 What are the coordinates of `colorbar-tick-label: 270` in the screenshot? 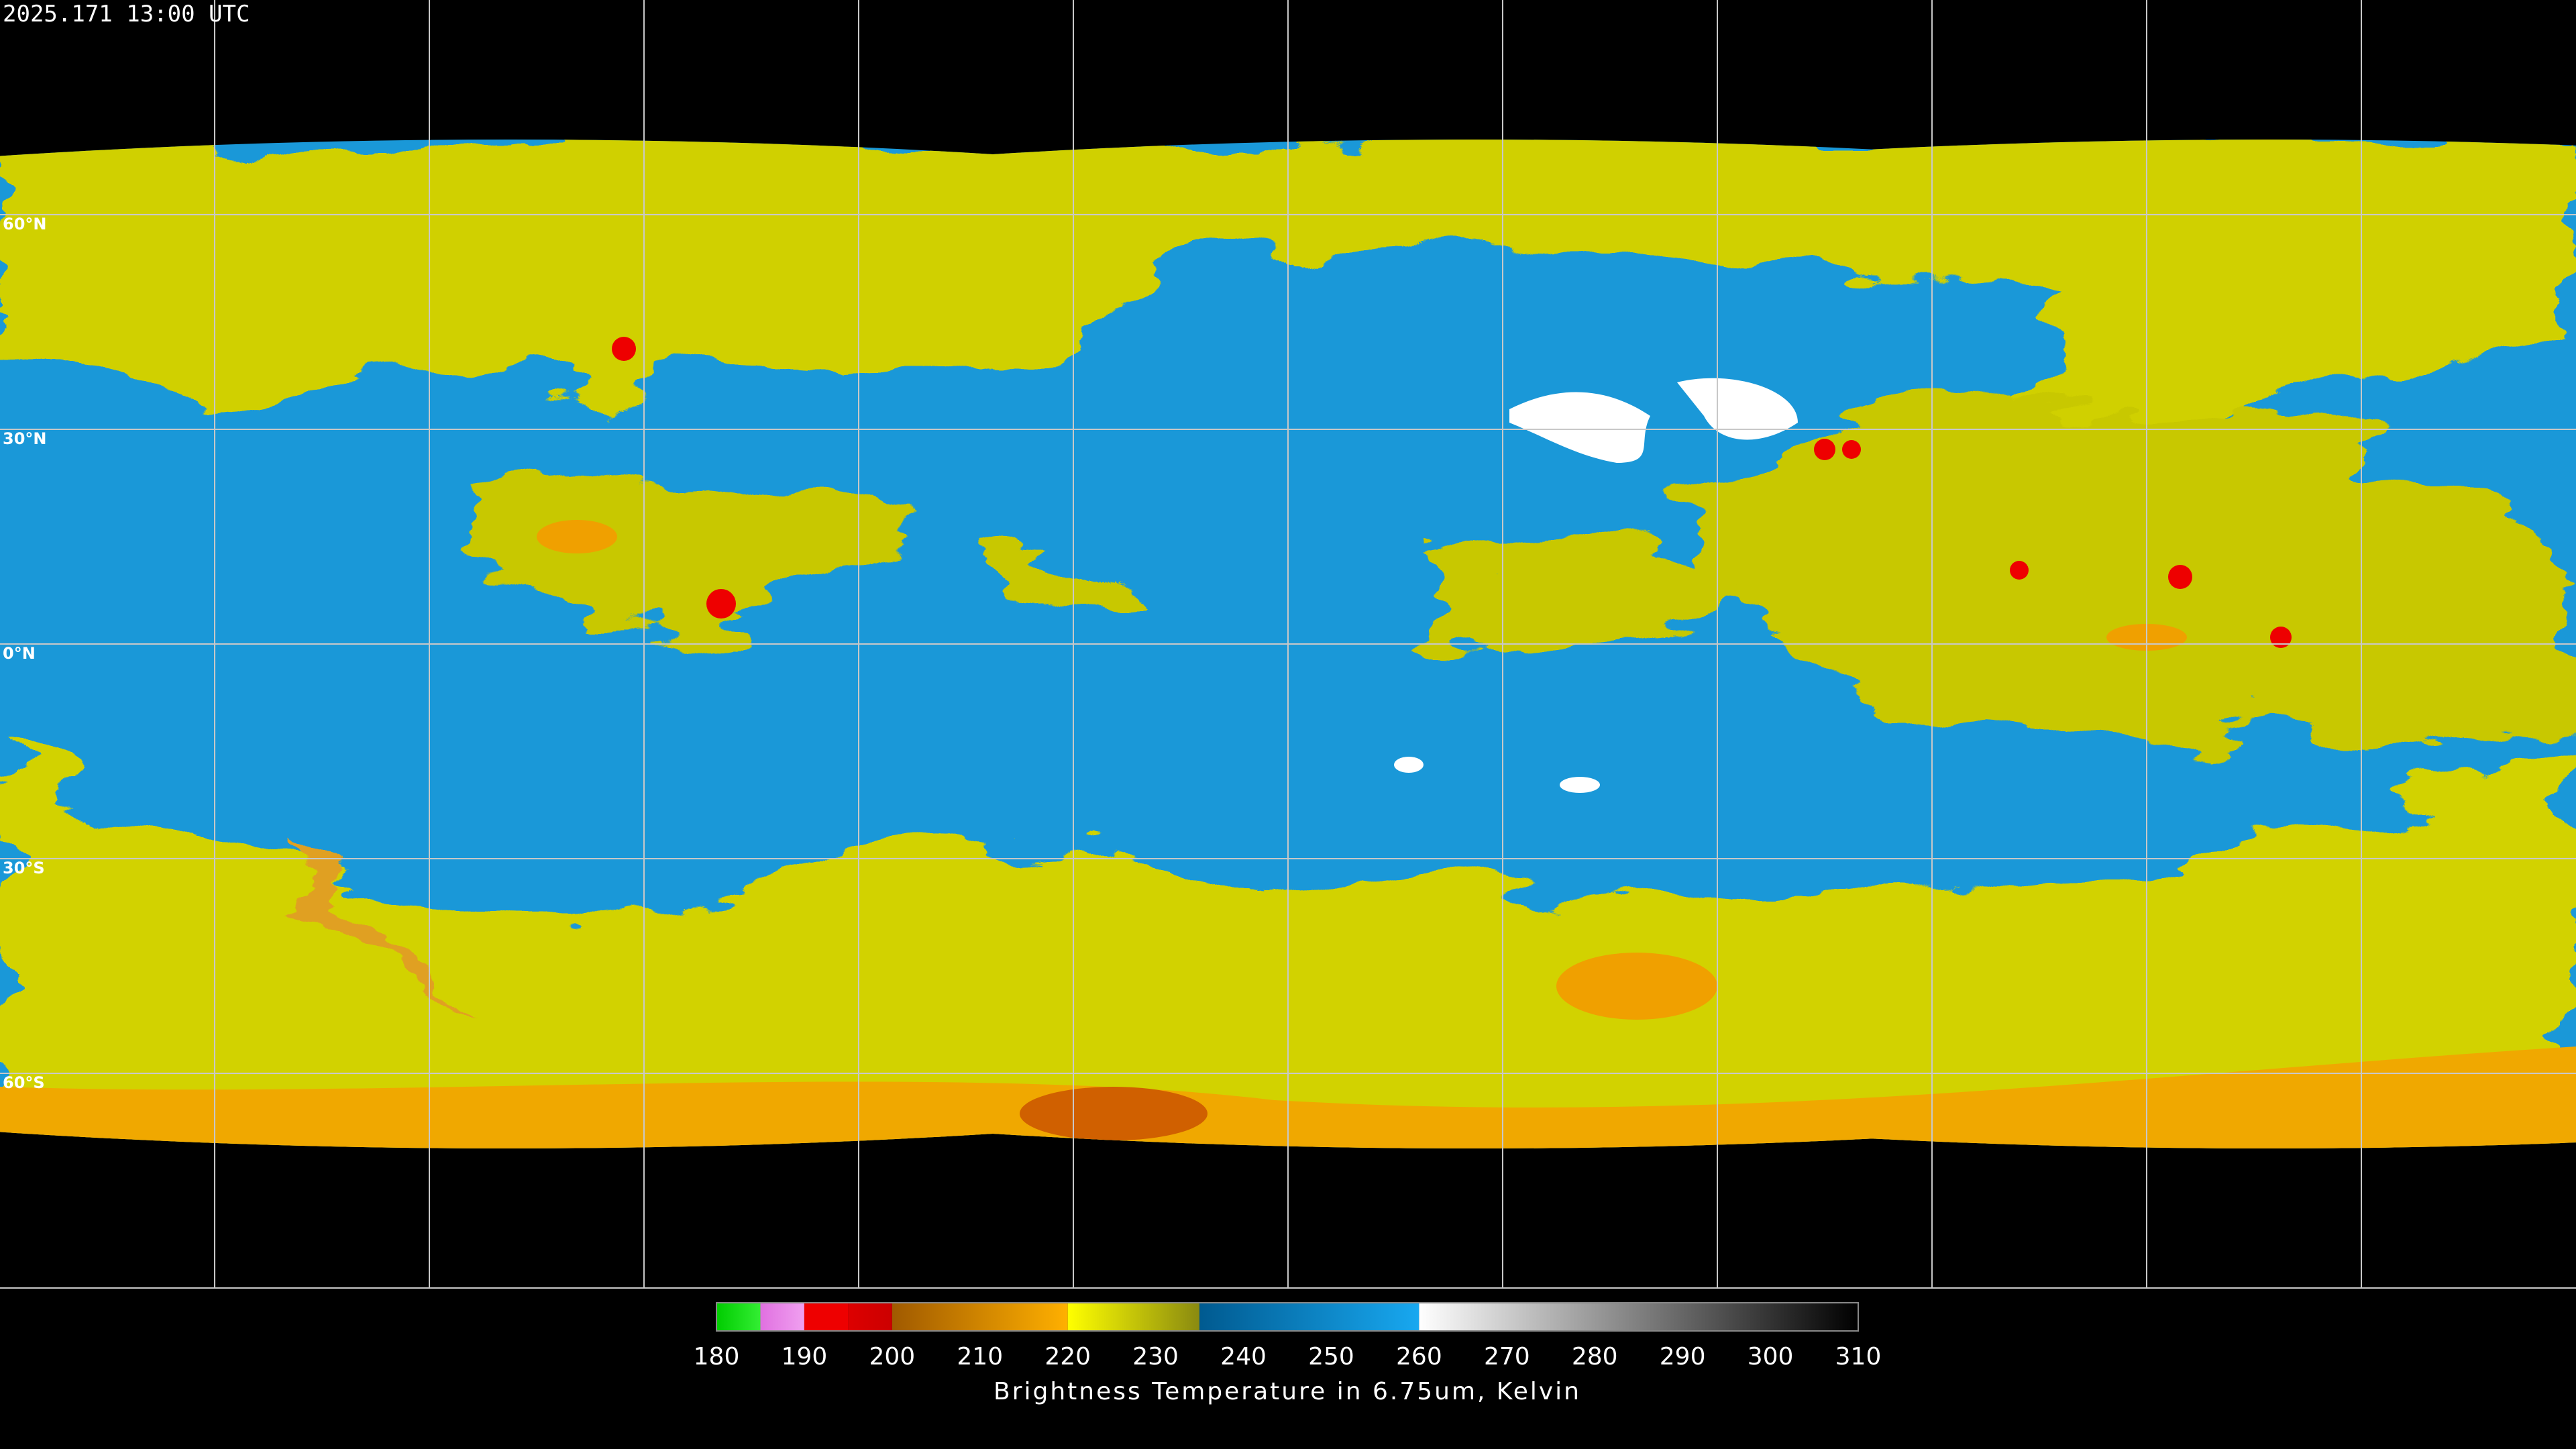 It's located at (1507, 1357).